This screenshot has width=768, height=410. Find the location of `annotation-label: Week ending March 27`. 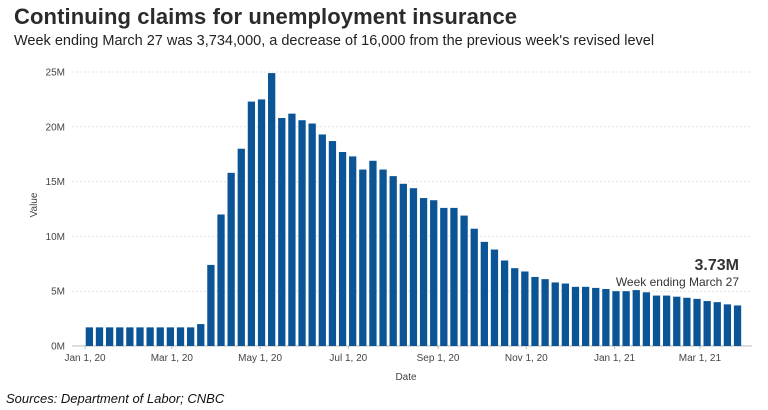

annotation-label: Week ending March 27 is located at coordinates (678, 282).